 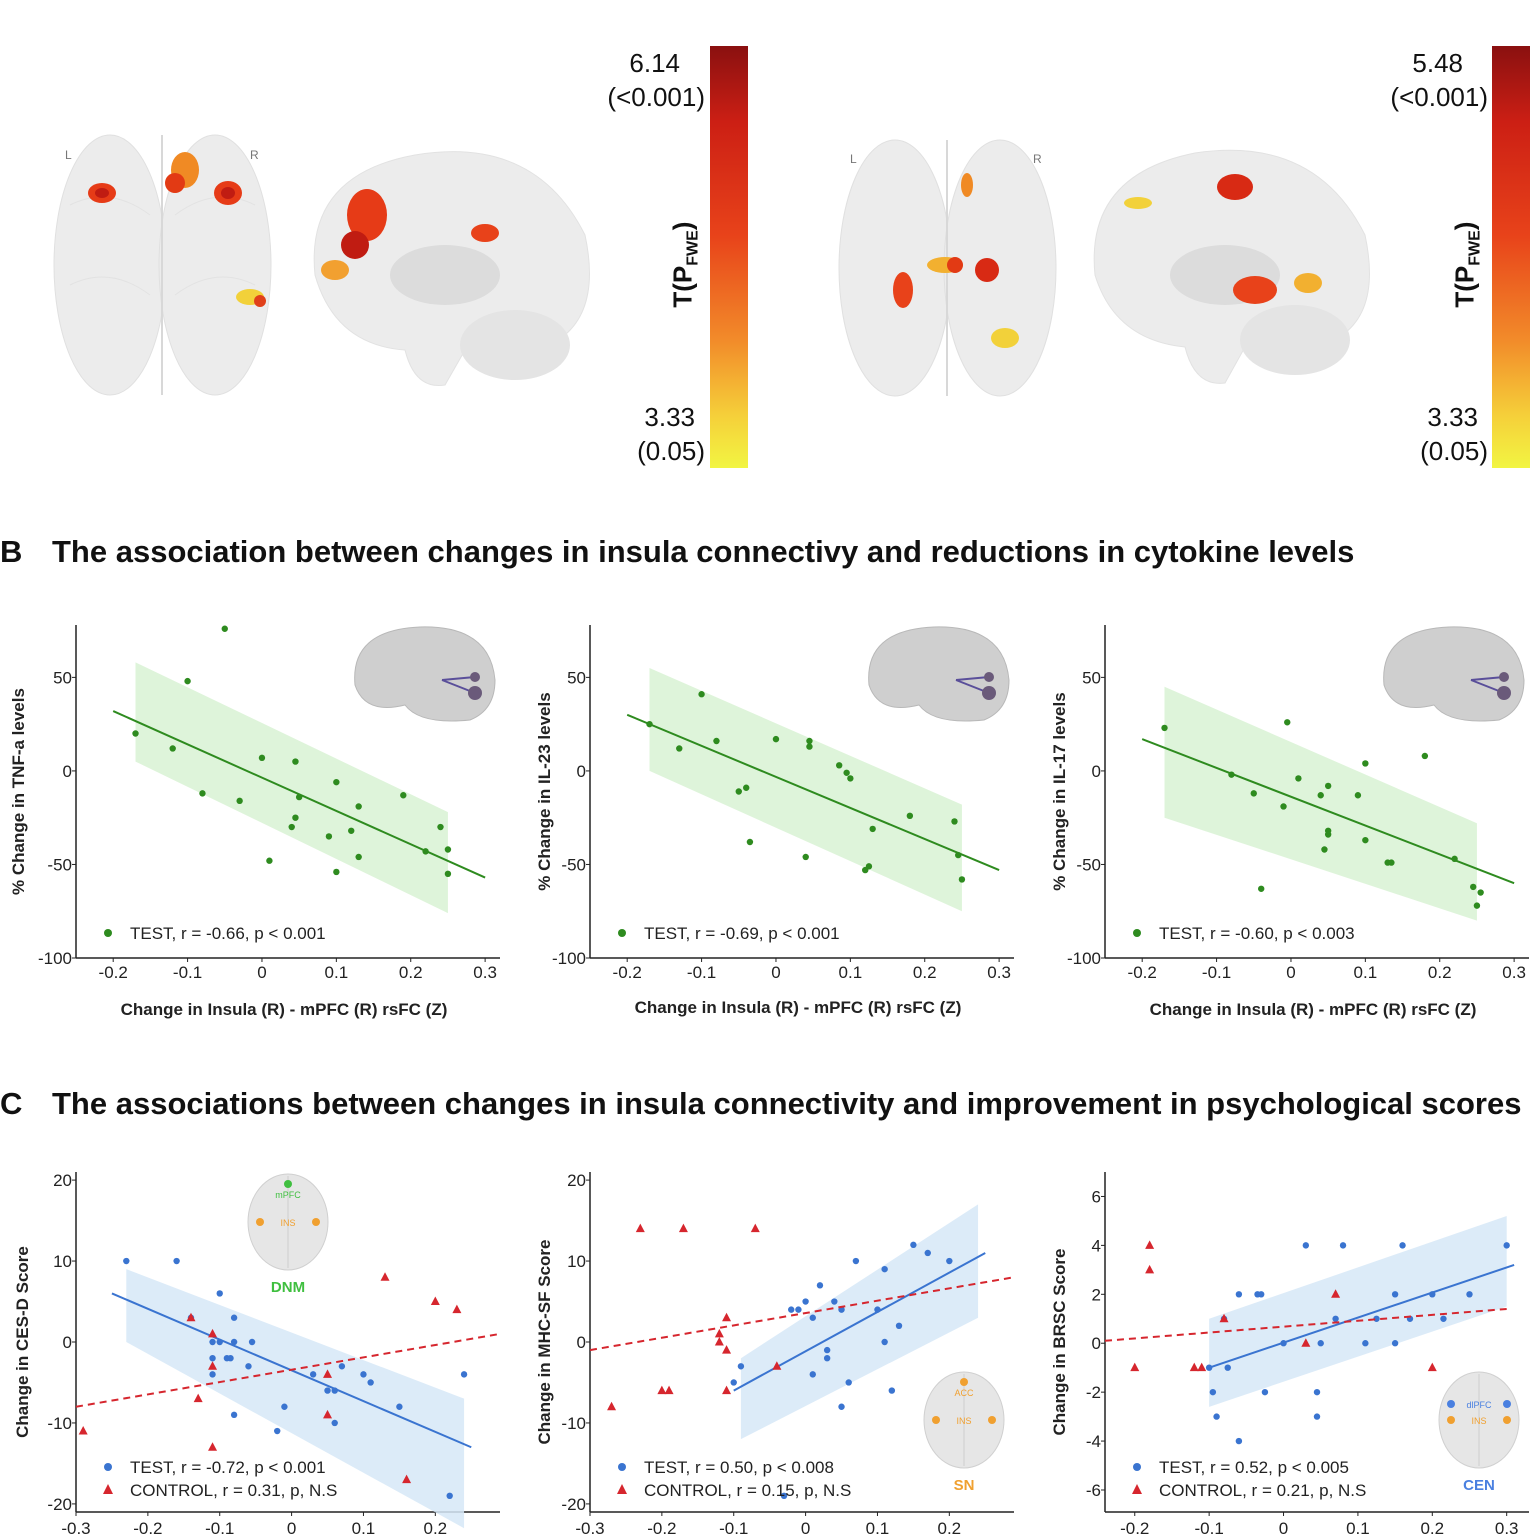 I want to click on colorbar-left-min: 3.33, so click(x=669, y=417).